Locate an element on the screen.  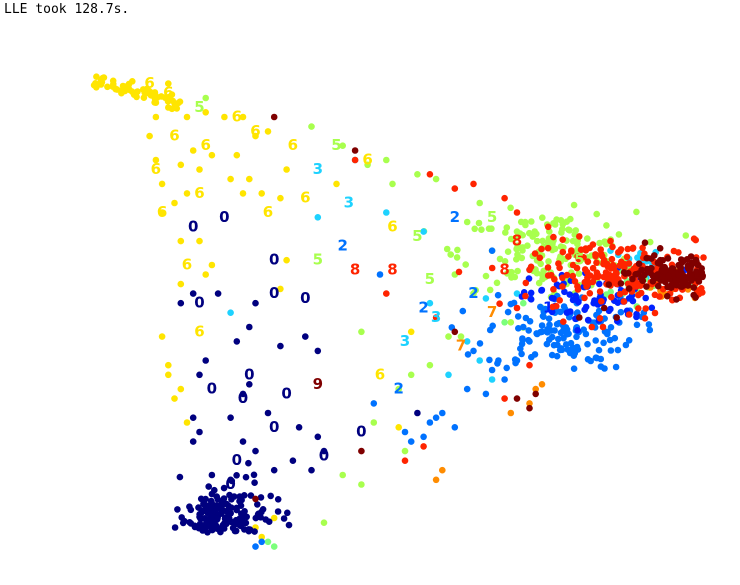
digit-label-7: 7 is located at coordinates (492, 312).